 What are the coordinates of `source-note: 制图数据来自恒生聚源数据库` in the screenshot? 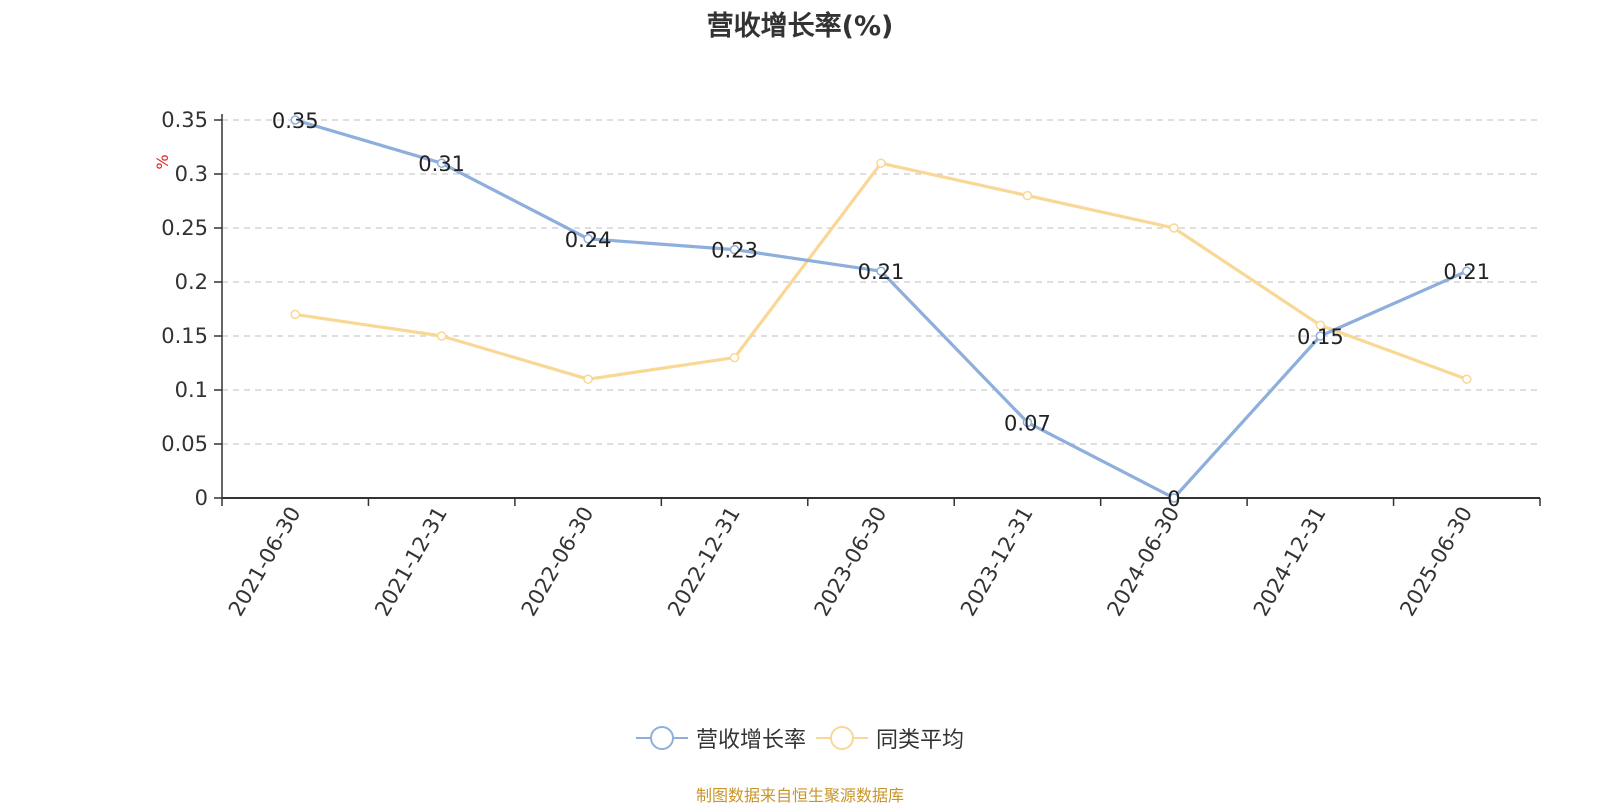 It's located at (799, 795).